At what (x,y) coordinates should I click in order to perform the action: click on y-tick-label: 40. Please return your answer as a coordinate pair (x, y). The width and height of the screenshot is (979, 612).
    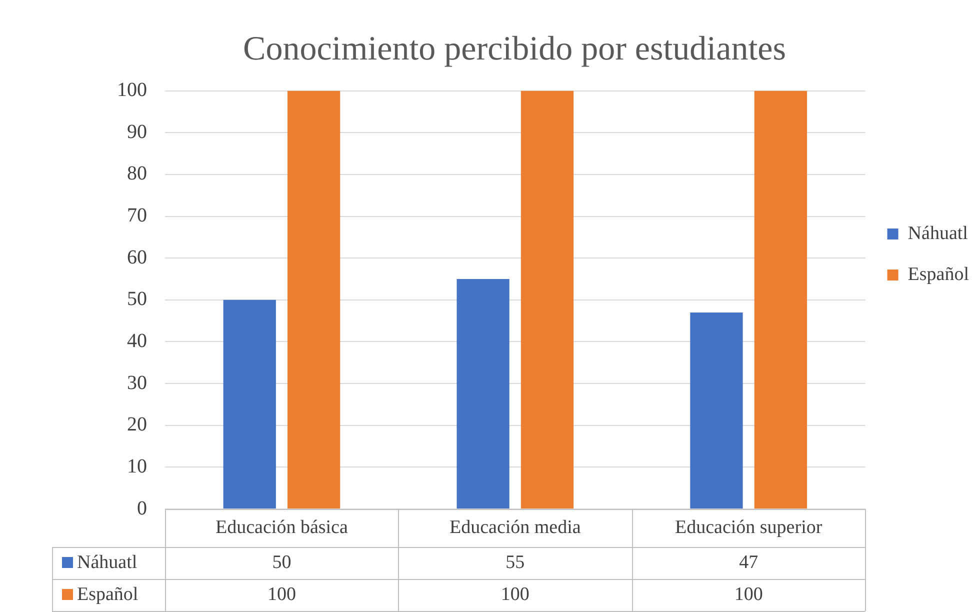
    Looking at the image, I should click on (137, 341).